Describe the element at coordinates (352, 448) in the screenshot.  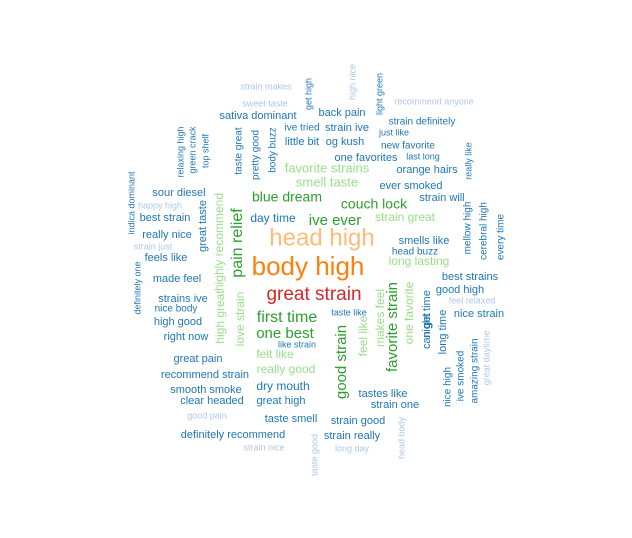
I see `word-long-day: long day` at that location.